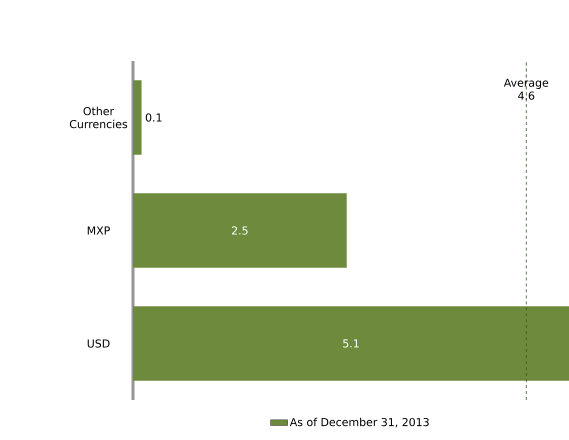  I want to click on data-label: 5.1, so click(351, 343).